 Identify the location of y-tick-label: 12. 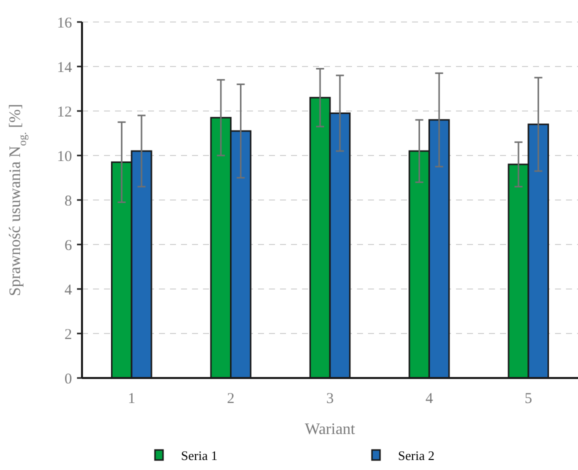
(64, 112).